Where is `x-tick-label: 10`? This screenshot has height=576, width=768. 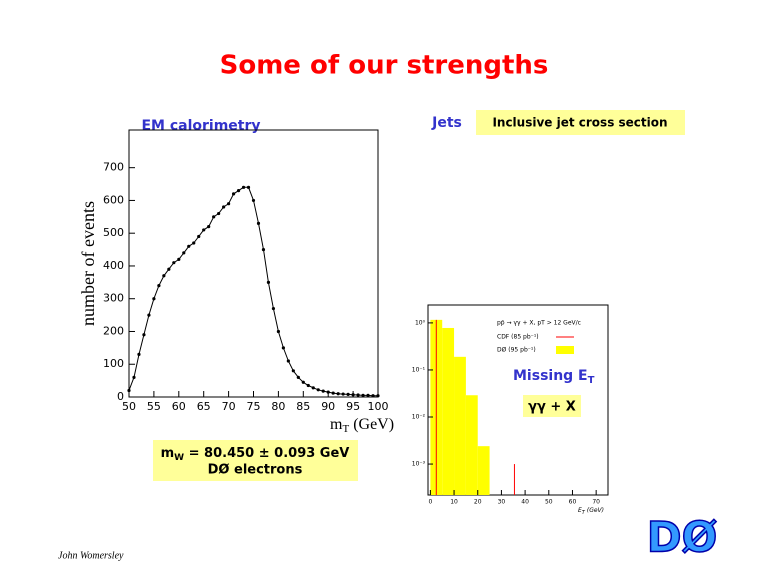
x-tick-label: 10 is located at coordinates (454, 502).